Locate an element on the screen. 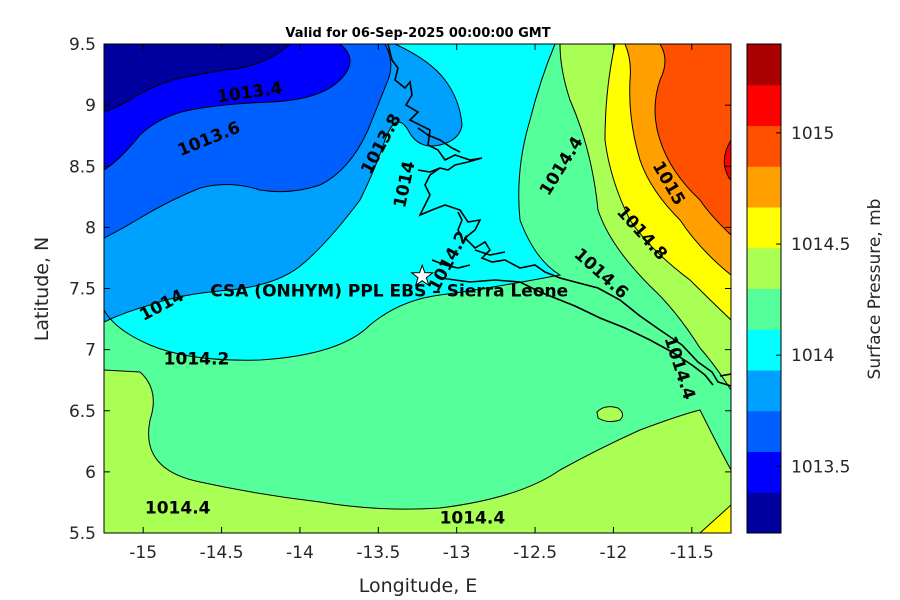 Image resolution: width=900 pixels, height=600 pixels. colorbar-label: Surface Pressure, mb is located at coordinates (875, 289).